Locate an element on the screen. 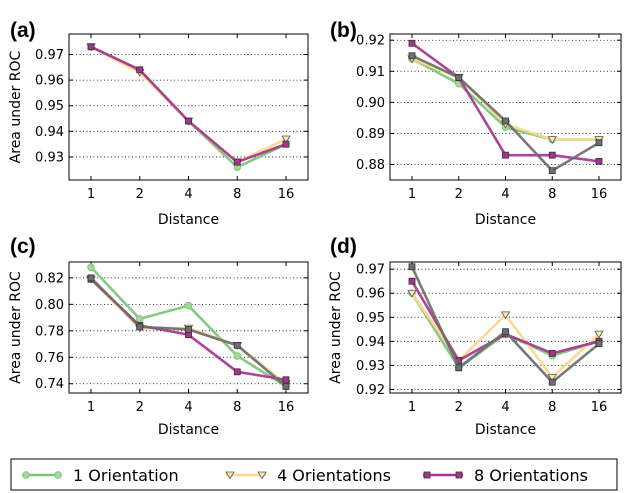  y-tick-label: 0.95 is located at coordinates (370, 318).